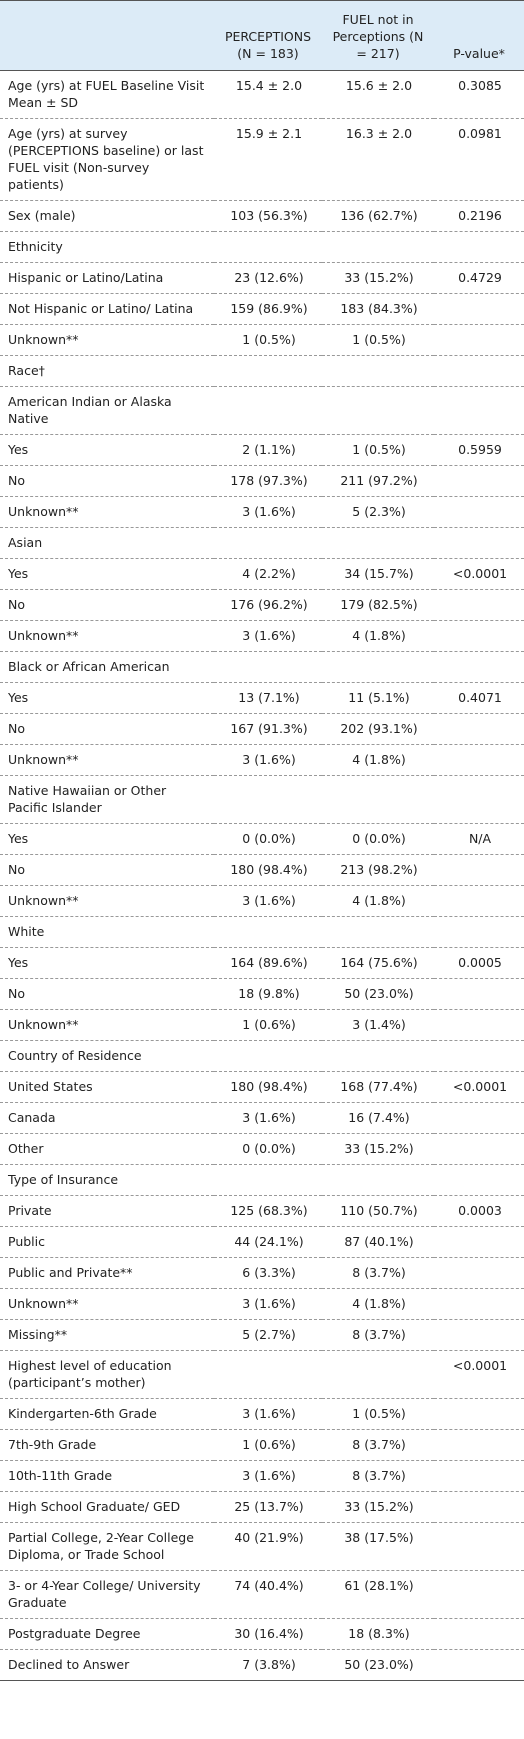  Describe the element at coordinates (378, 36) in the screenshot. I see `header-cell: FUEL not in Perceptions (N = 217)` at that location.